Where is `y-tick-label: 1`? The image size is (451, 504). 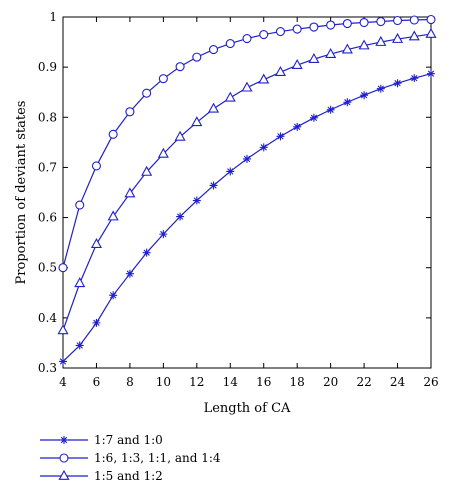
y-tick-label: 1 is located at coordinates (53, 17).